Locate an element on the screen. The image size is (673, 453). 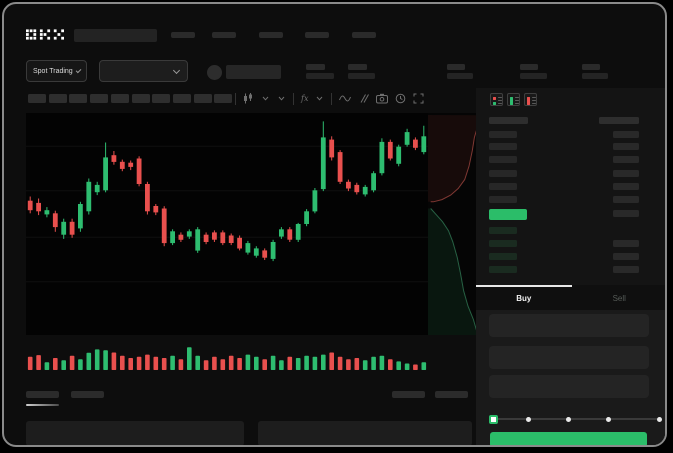
chart-toolbar: fx is located at coordinates (240, 99).